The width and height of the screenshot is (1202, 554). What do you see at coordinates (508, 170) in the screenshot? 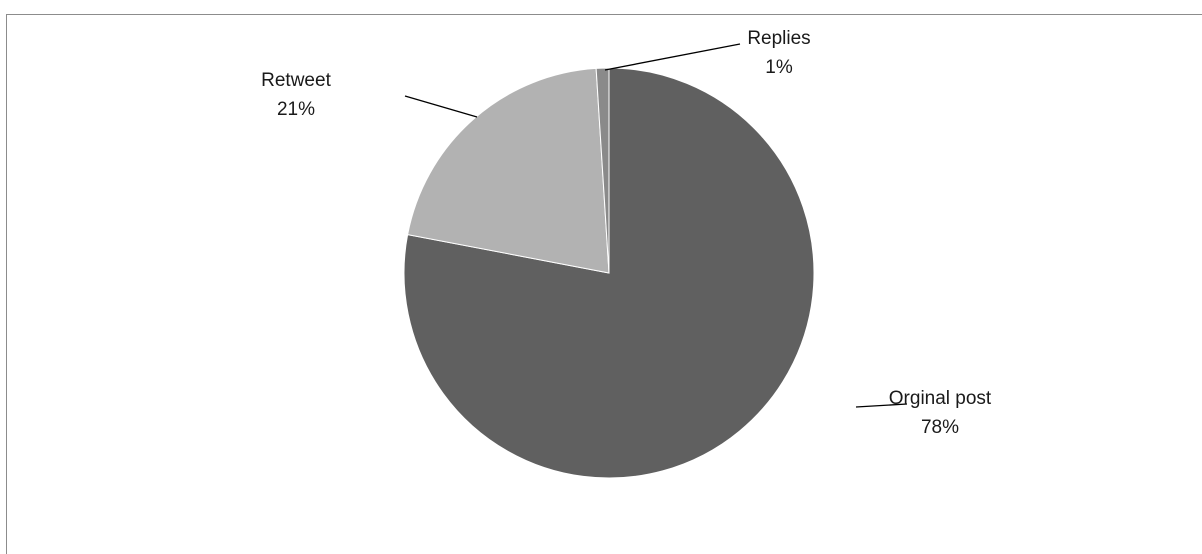
I see `pie-slice-retweet` at bounding box center [508, 170].